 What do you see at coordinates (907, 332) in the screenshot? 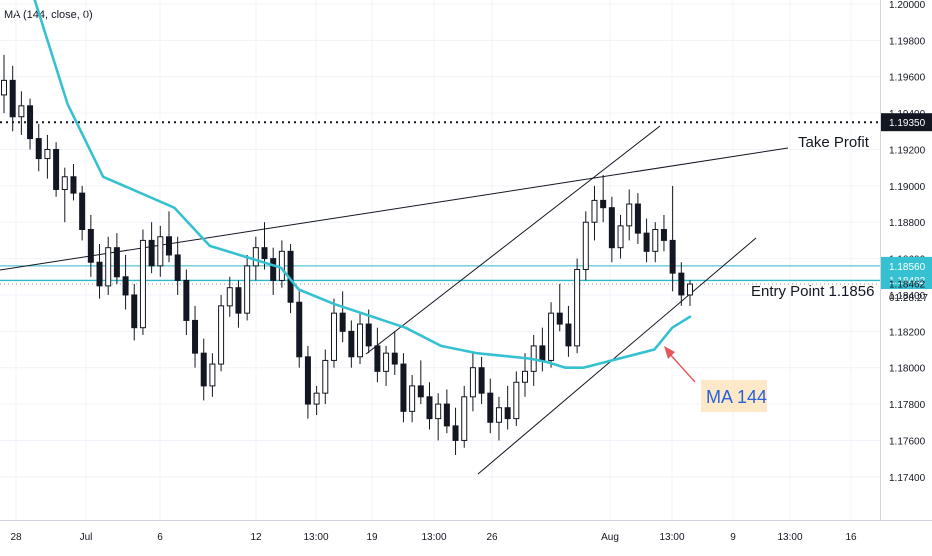
I see `price-tick-label: 1.18200` at bounding box center [907, 332].